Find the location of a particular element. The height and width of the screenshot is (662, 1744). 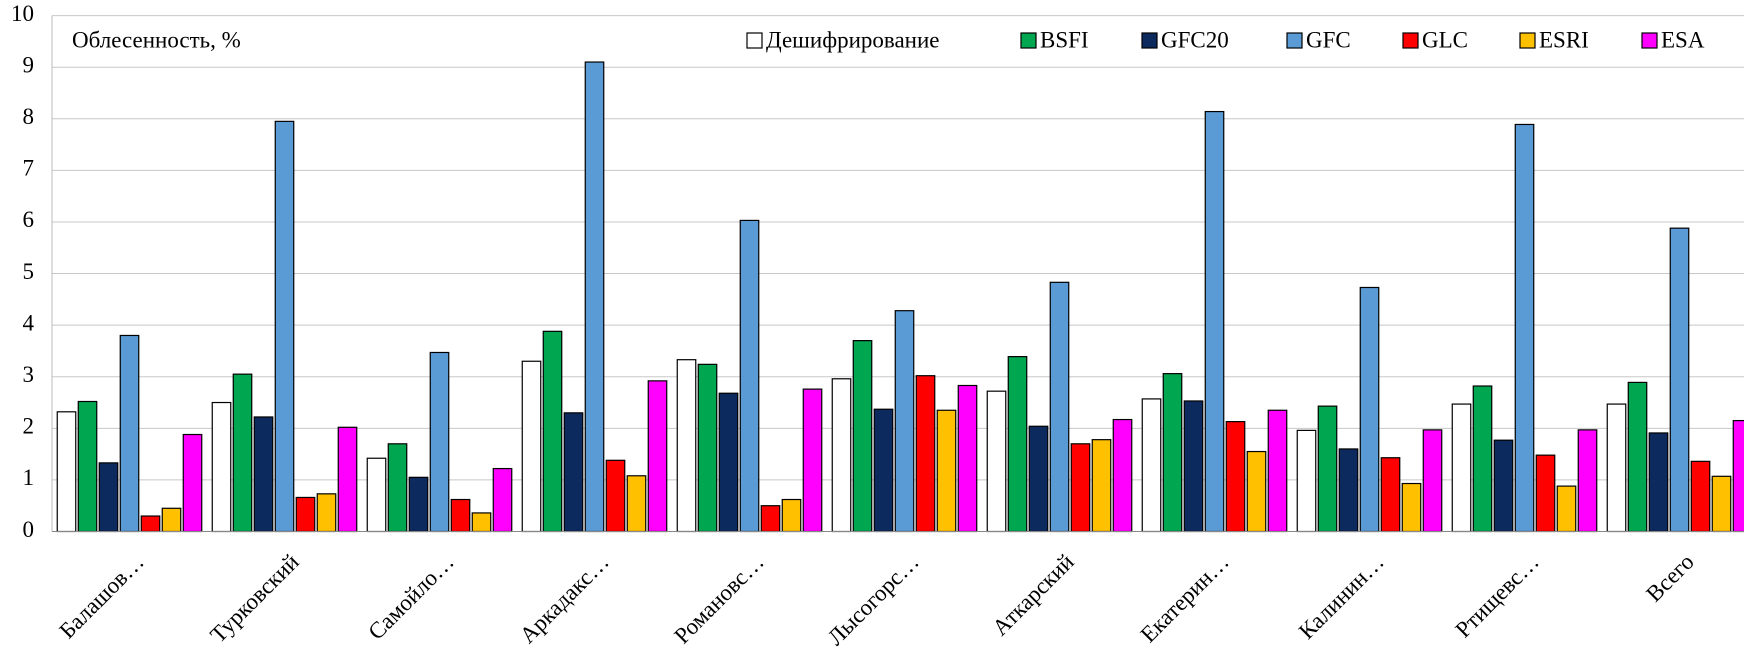

y-tick-label: 9 is located at coordinates (29, 64).